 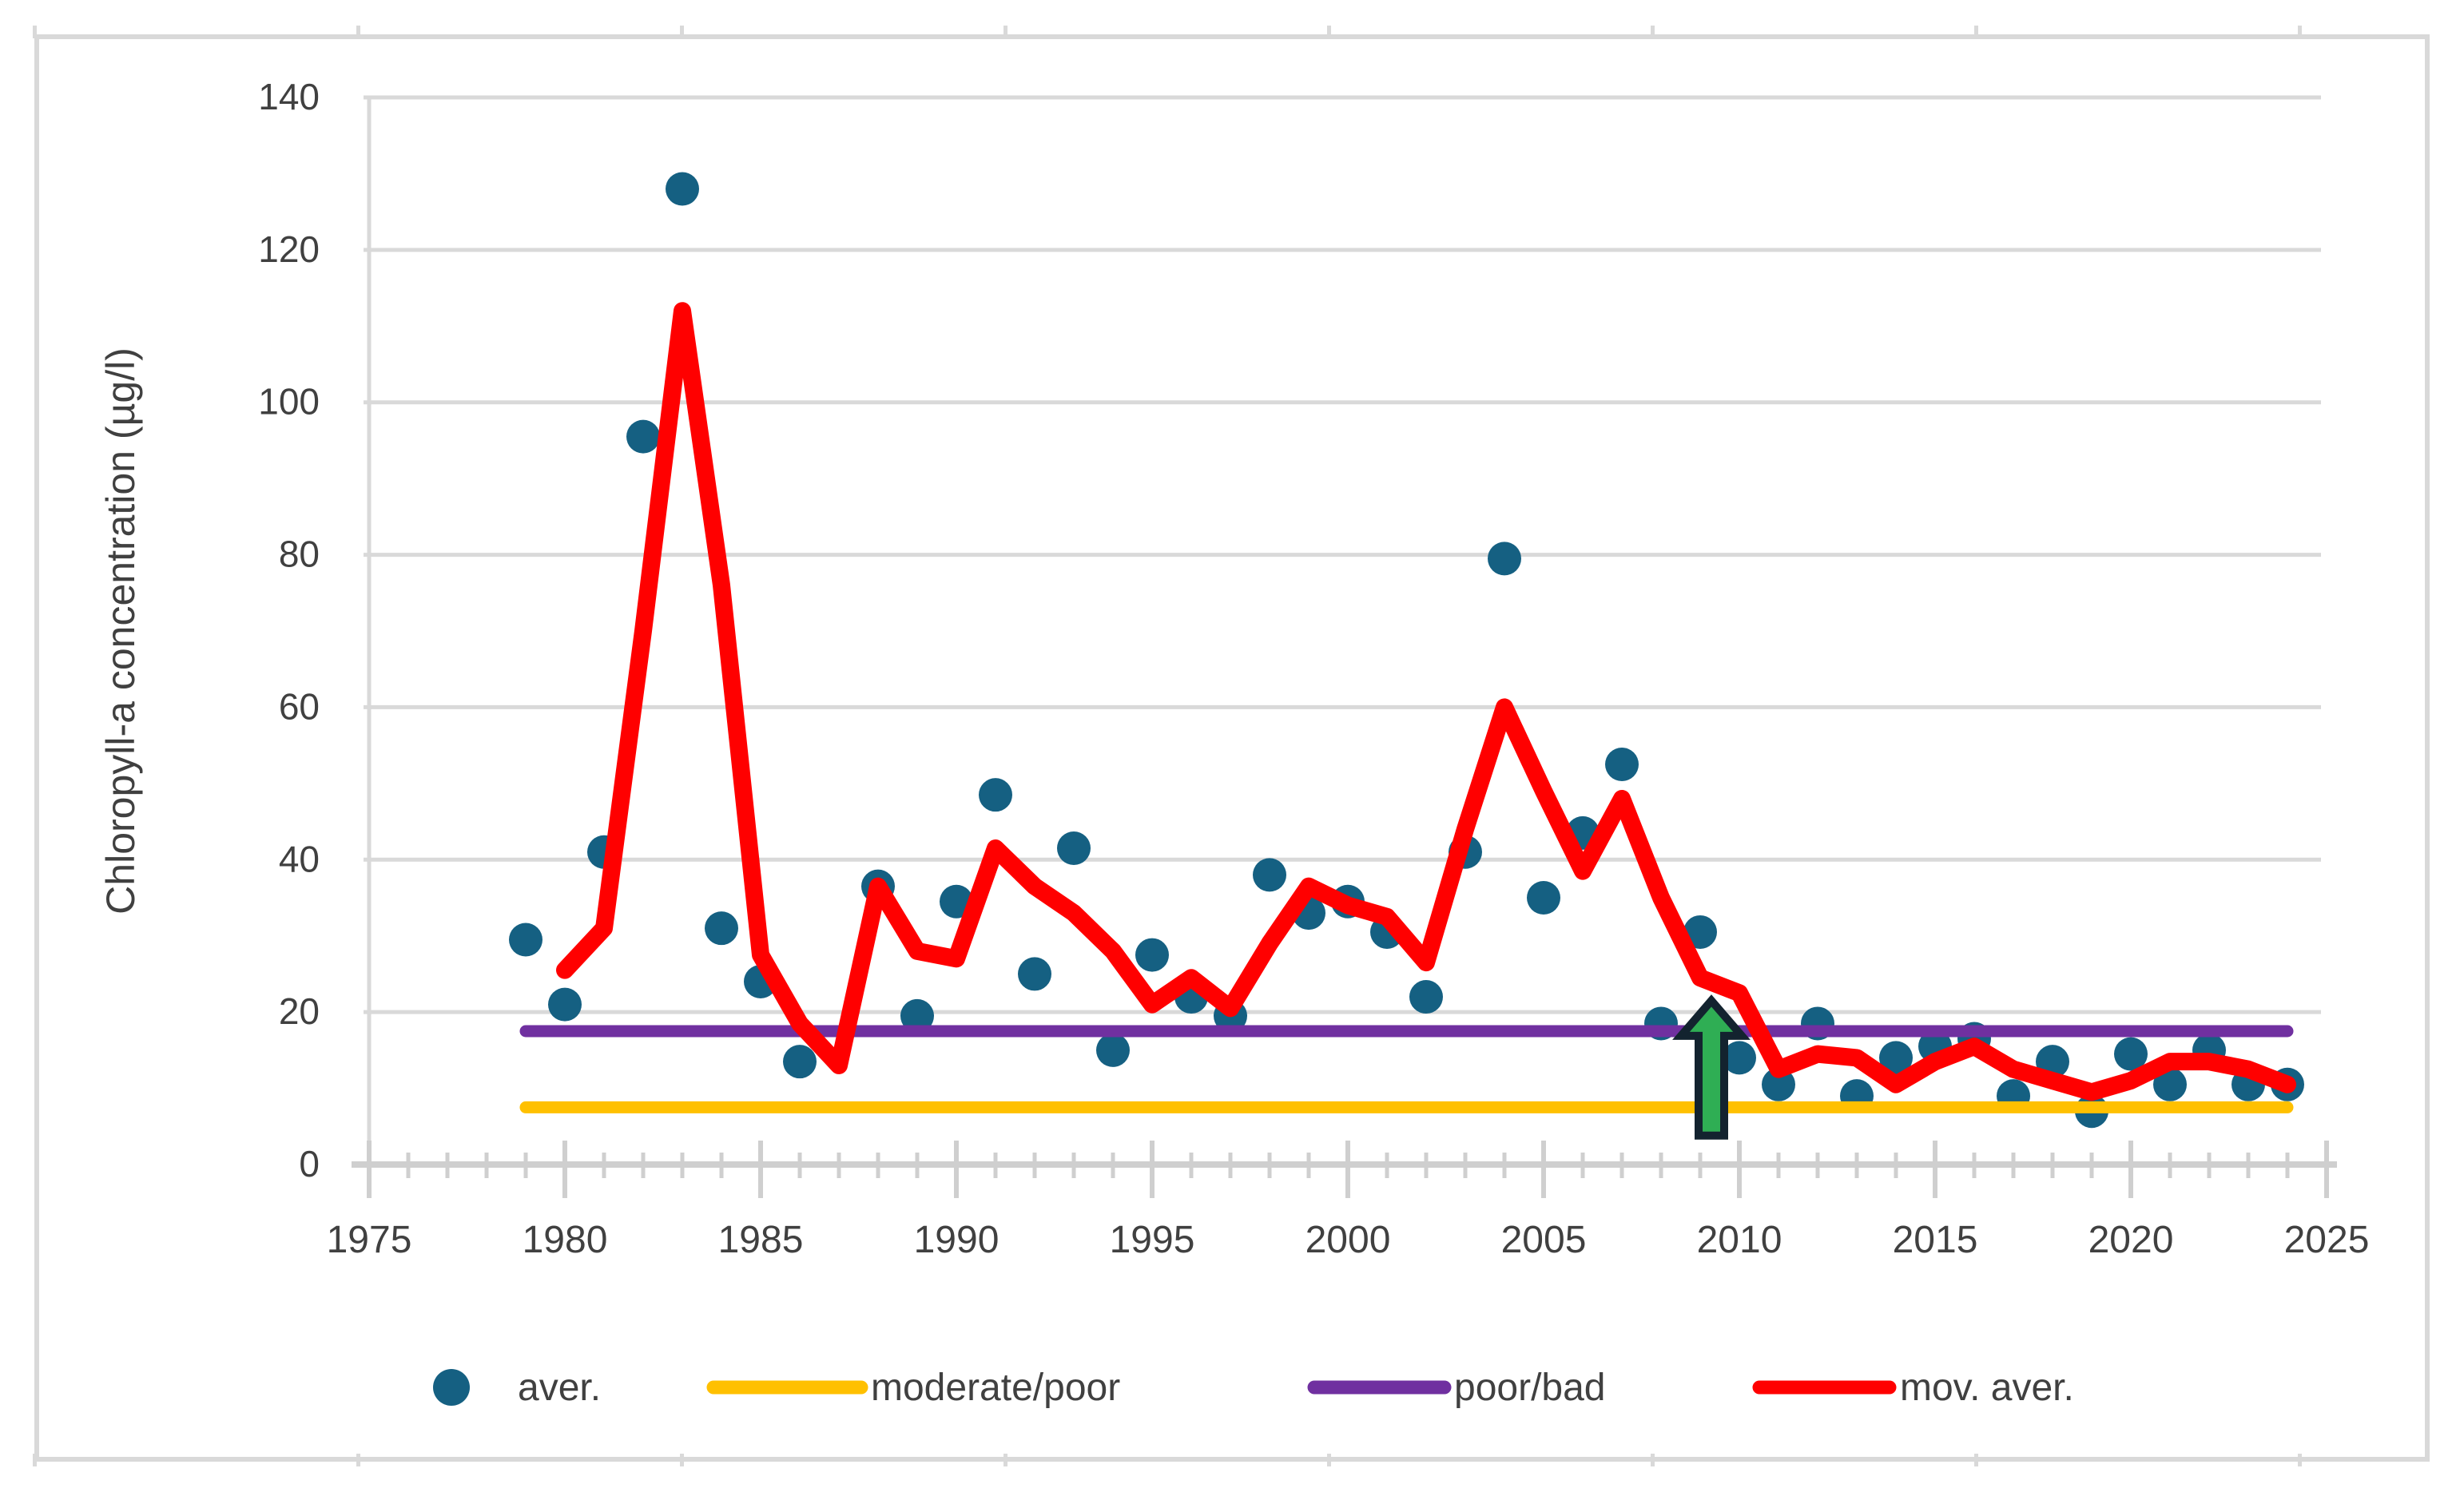 What do you see at coordinates (1426, 997) in the screenshot?
I see `data-point-2002` at bounding box center [1426, 997].